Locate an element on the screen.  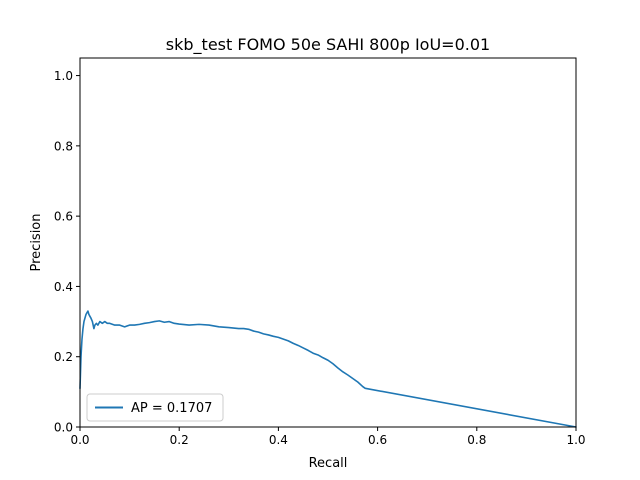
x-tick-label: 0.0 is located at coordinates (79, 440).